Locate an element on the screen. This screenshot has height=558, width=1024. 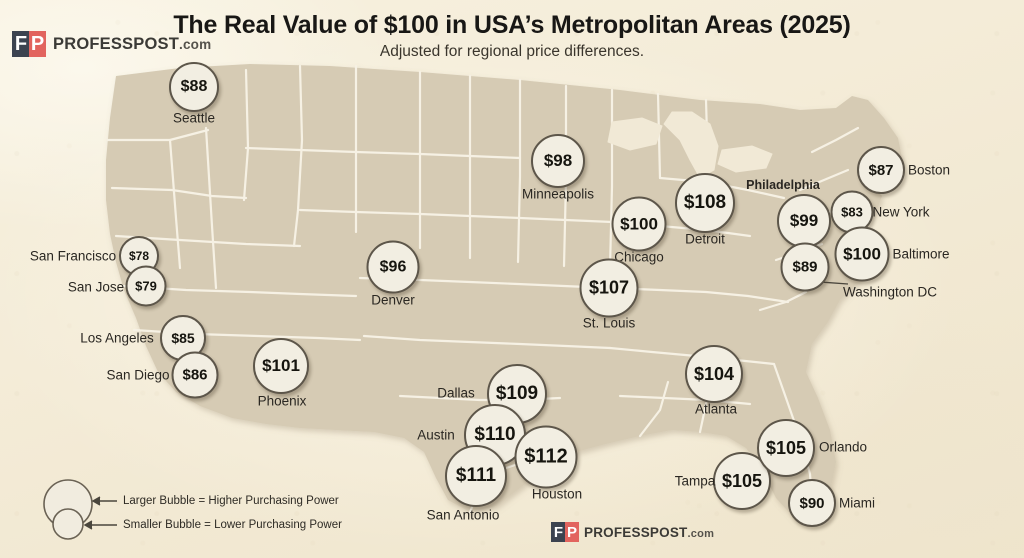
city-bubble-washington-dc: $89 is located at coordinates (805, 267).